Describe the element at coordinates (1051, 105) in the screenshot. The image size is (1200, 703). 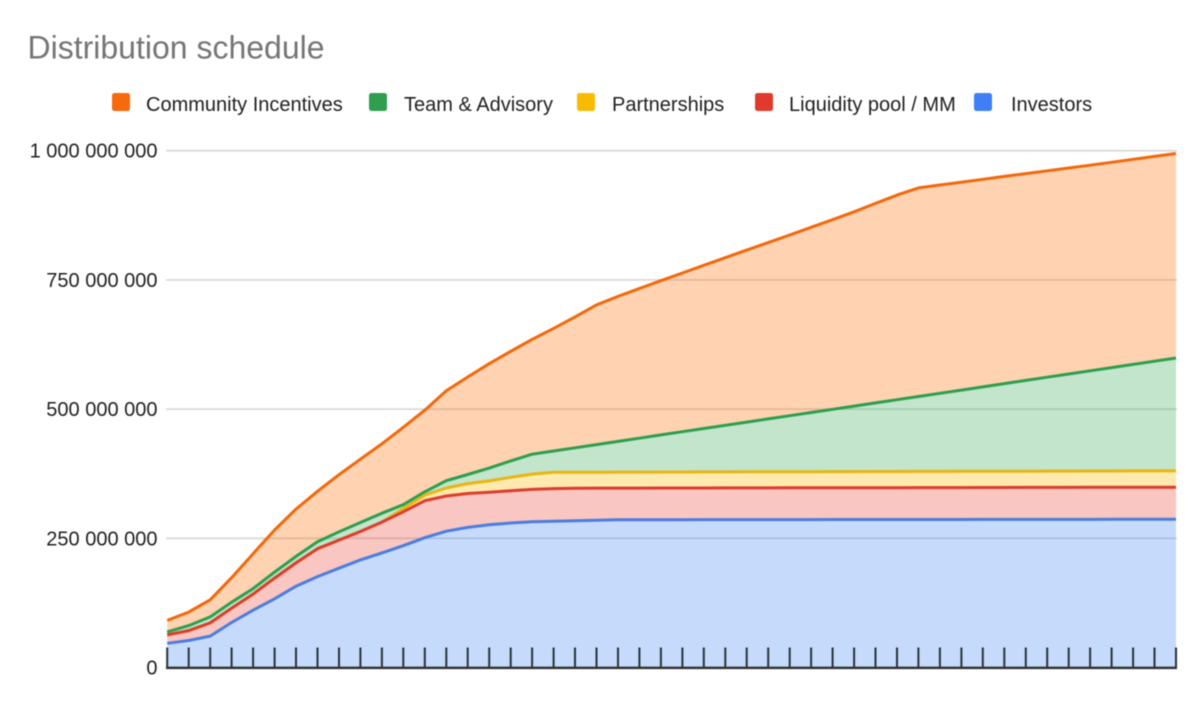
I see `svg-text: Investors` at that location.